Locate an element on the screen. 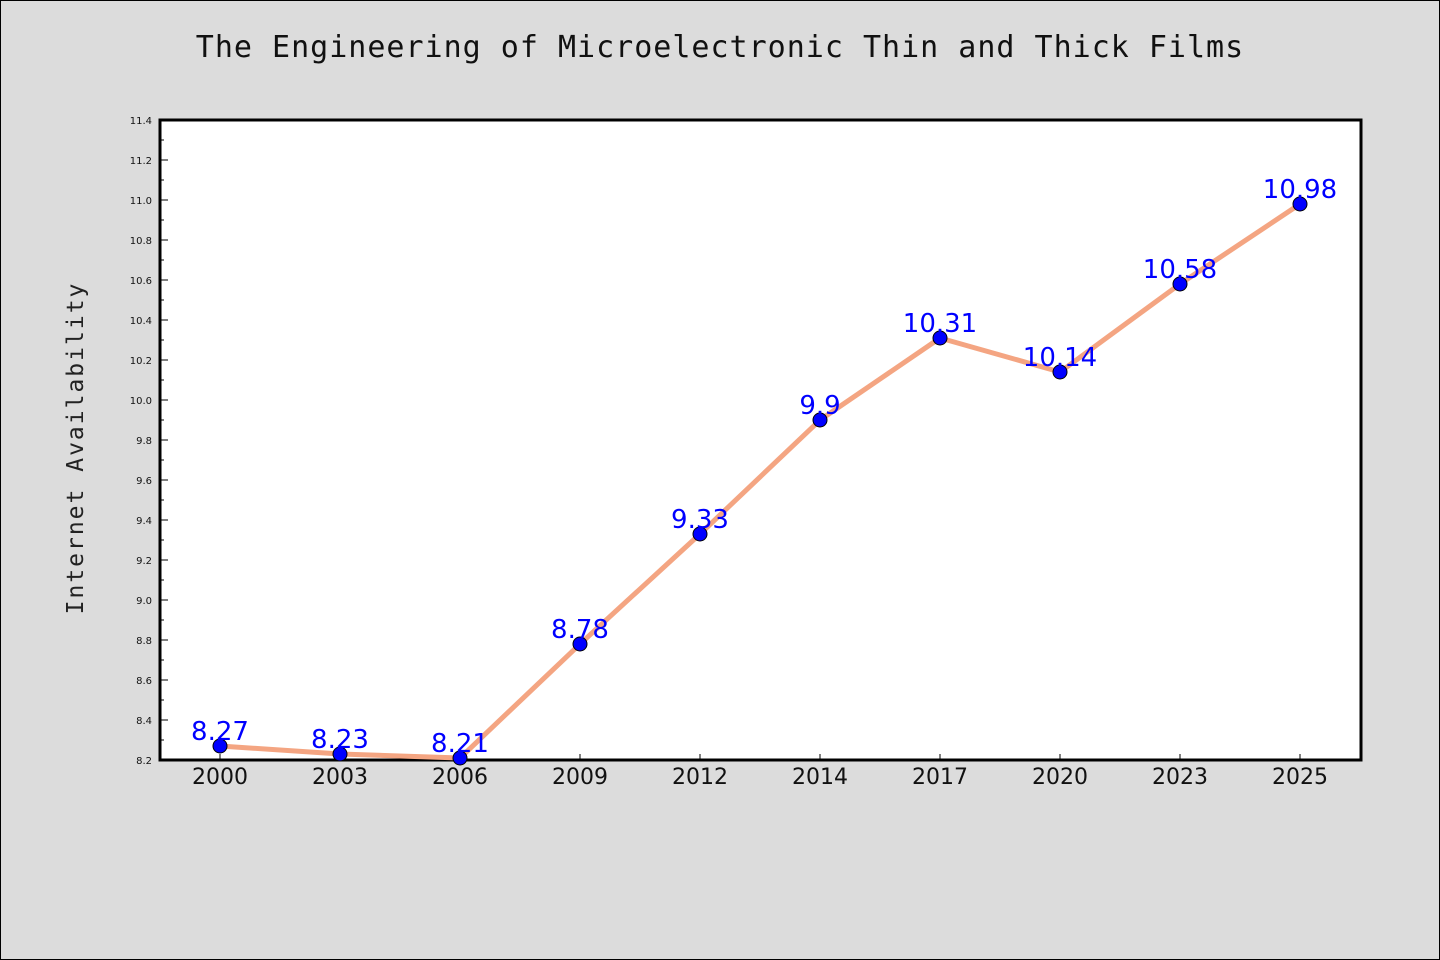 The width and height of the screenshot is (1440, 960). data-label: 9.9 is located at coordinates (819, 406).